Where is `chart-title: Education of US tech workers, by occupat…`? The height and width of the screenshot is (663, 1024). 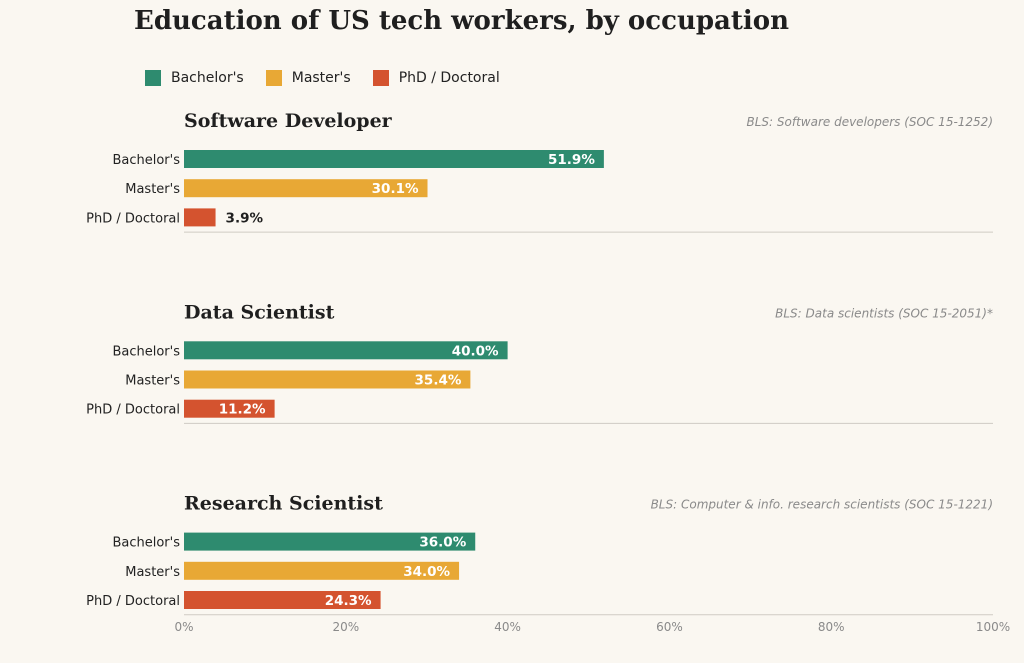 chart-title: Education of US tech workers, by occupat… is located at coordinates (462, 21).